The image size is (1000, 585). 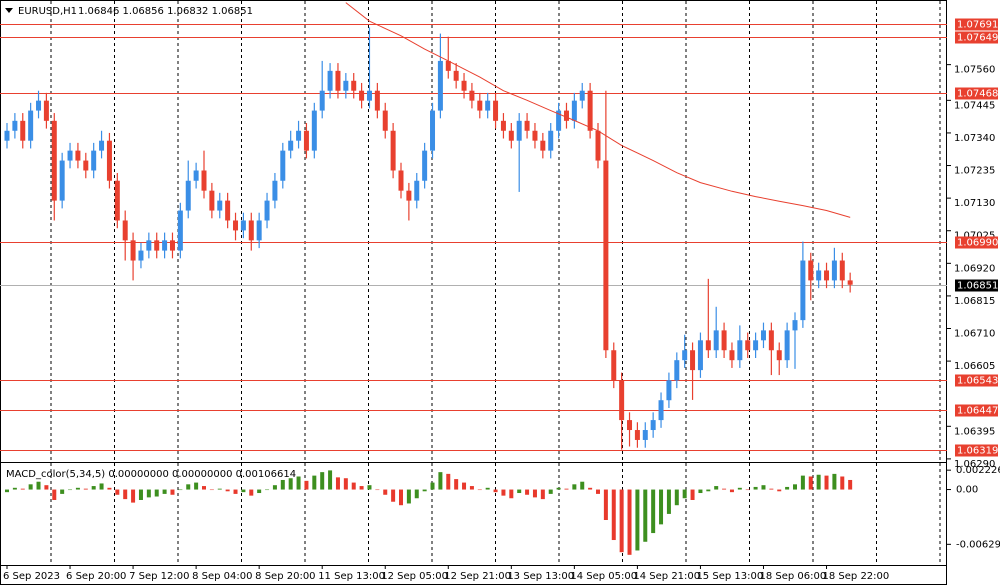 What do you see at coordinates (540, 576) in the screenshot?
I see `x-tick-label: 13 Sep 13:00` at bounding box center [540, 576].